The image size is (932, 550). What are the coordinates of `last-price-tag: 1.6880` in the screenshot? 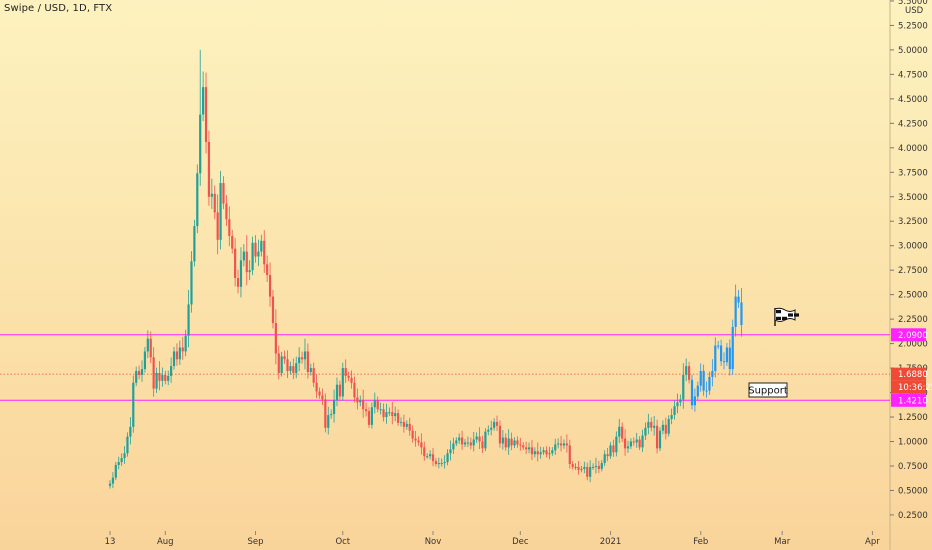 It's located at (913, 375).